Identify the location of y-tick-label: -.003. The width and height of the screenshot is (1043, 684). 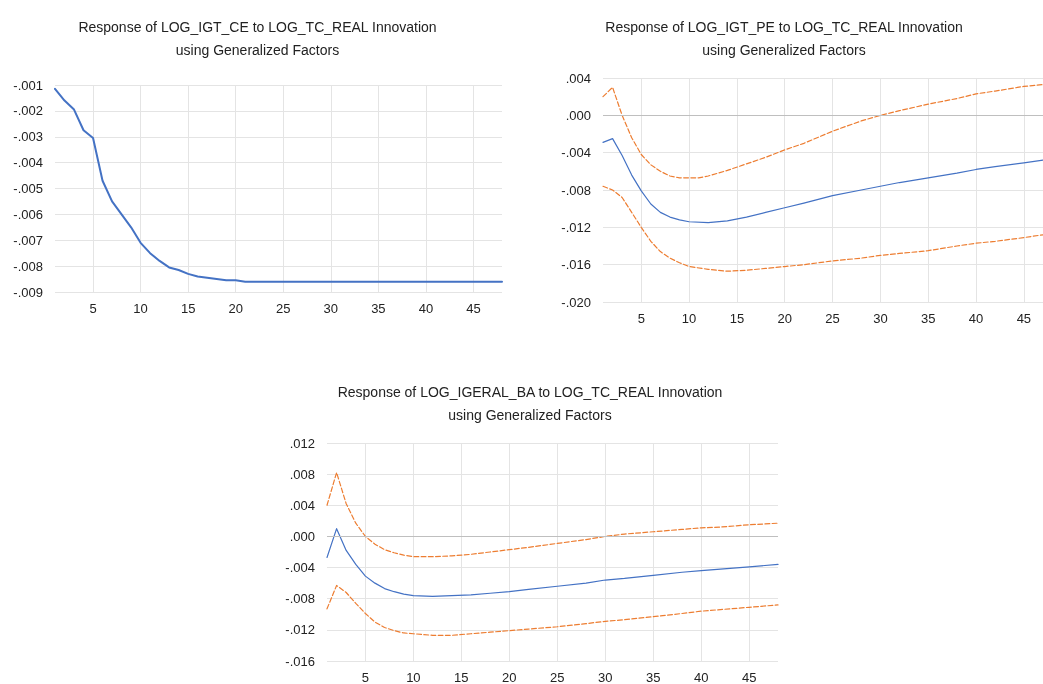
(28, 137).